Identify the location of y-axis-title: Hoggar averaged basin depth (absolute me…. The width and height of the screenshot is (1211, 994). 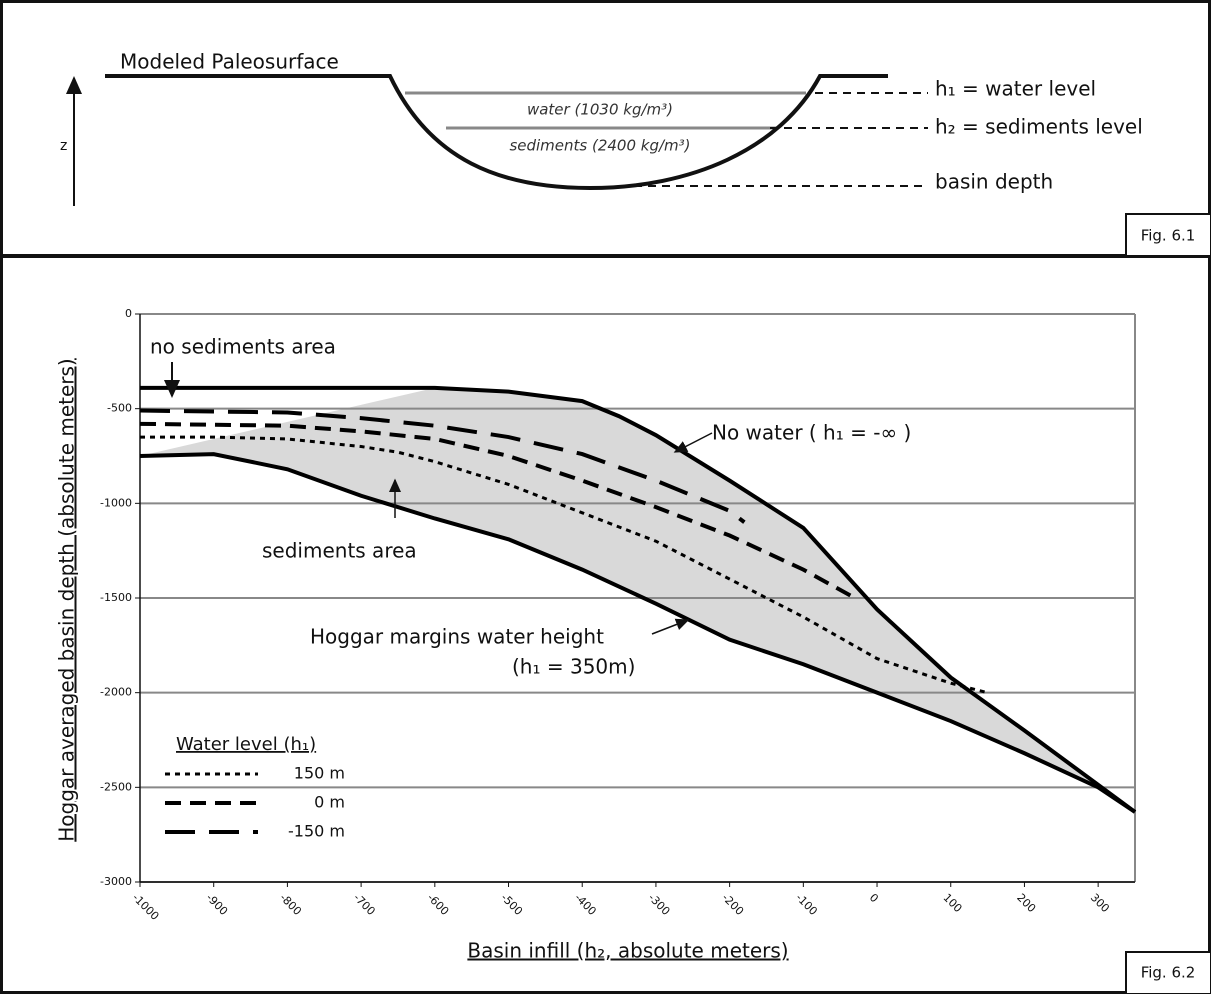
(67, 600).